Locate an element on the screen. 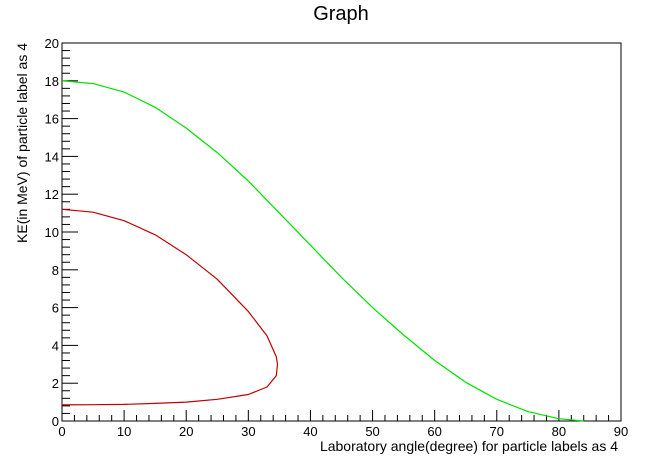 The width and height of the screenshot is (654, 461). y-tick-label: 4 is located at coordinates (55, 345).